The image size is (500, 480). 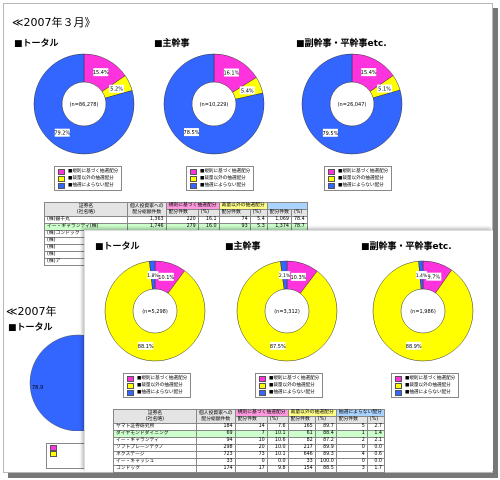 I want to click on table-cell-total: 1,363, so click(x=147, y=220).